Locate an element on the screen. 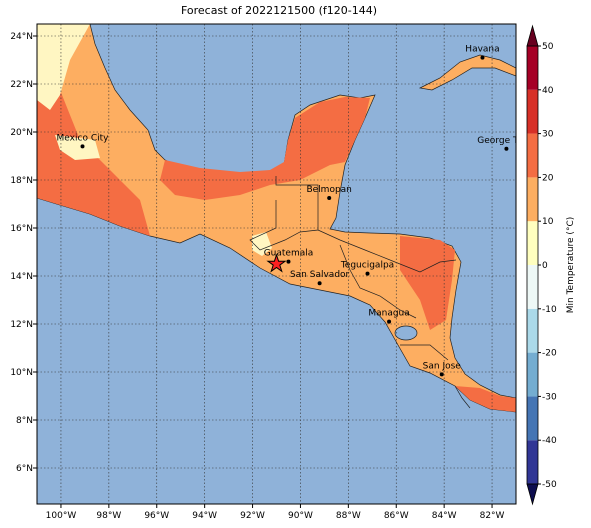  city-label: Tegucigalpa is located at coordinates (367, 266).